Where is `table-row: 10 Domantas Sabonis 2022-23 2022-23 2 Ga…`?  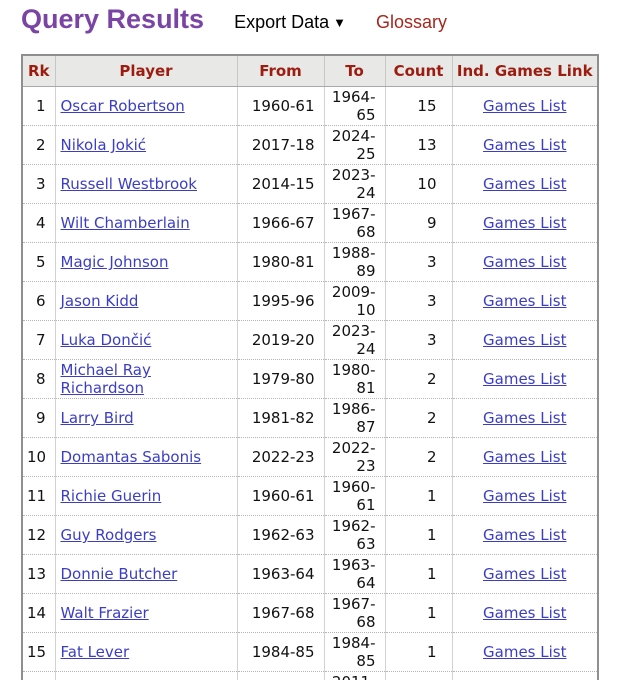 table-row: 10 Domantas Sabonis 2022-23 2022-23 2 Ga… is located at coordinates (310, 457).